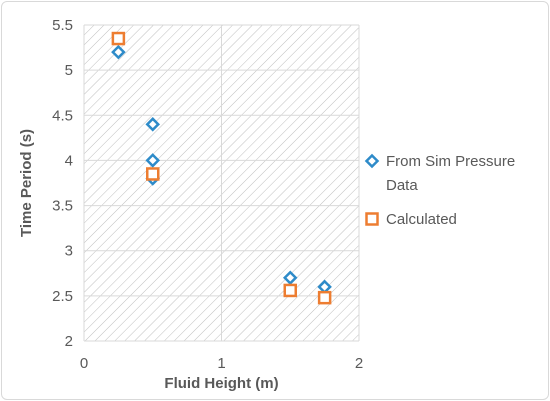 The height and width of the screenshot is (401, 550). Describe the element at coordinates (69, 341) in the screenshot. I see `y-tick-label: 2` at that location.